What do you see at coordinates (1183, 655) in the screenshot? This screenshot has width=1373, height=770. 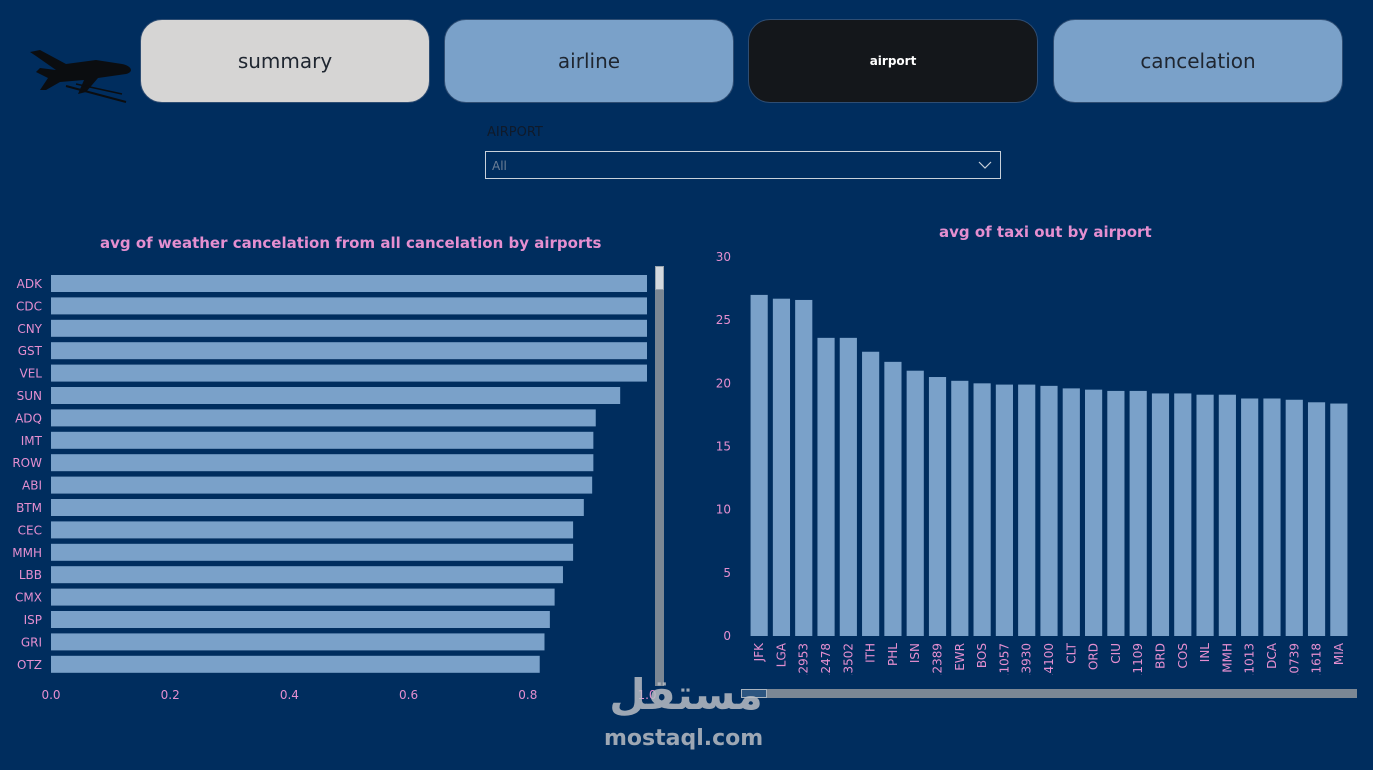 I see `x-tick-label: COS` at bounding box center [1183, 655].